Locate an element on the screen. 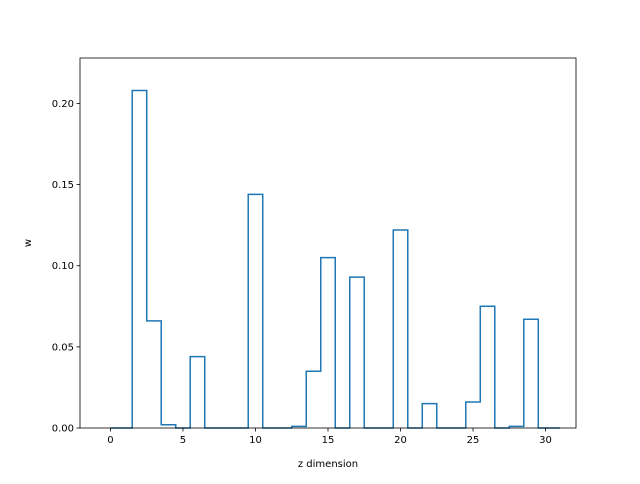 Image resolution: width=640 pixels, height=484 pixels. y-tick-label: 0.20 is located at coordinates (63, 104).